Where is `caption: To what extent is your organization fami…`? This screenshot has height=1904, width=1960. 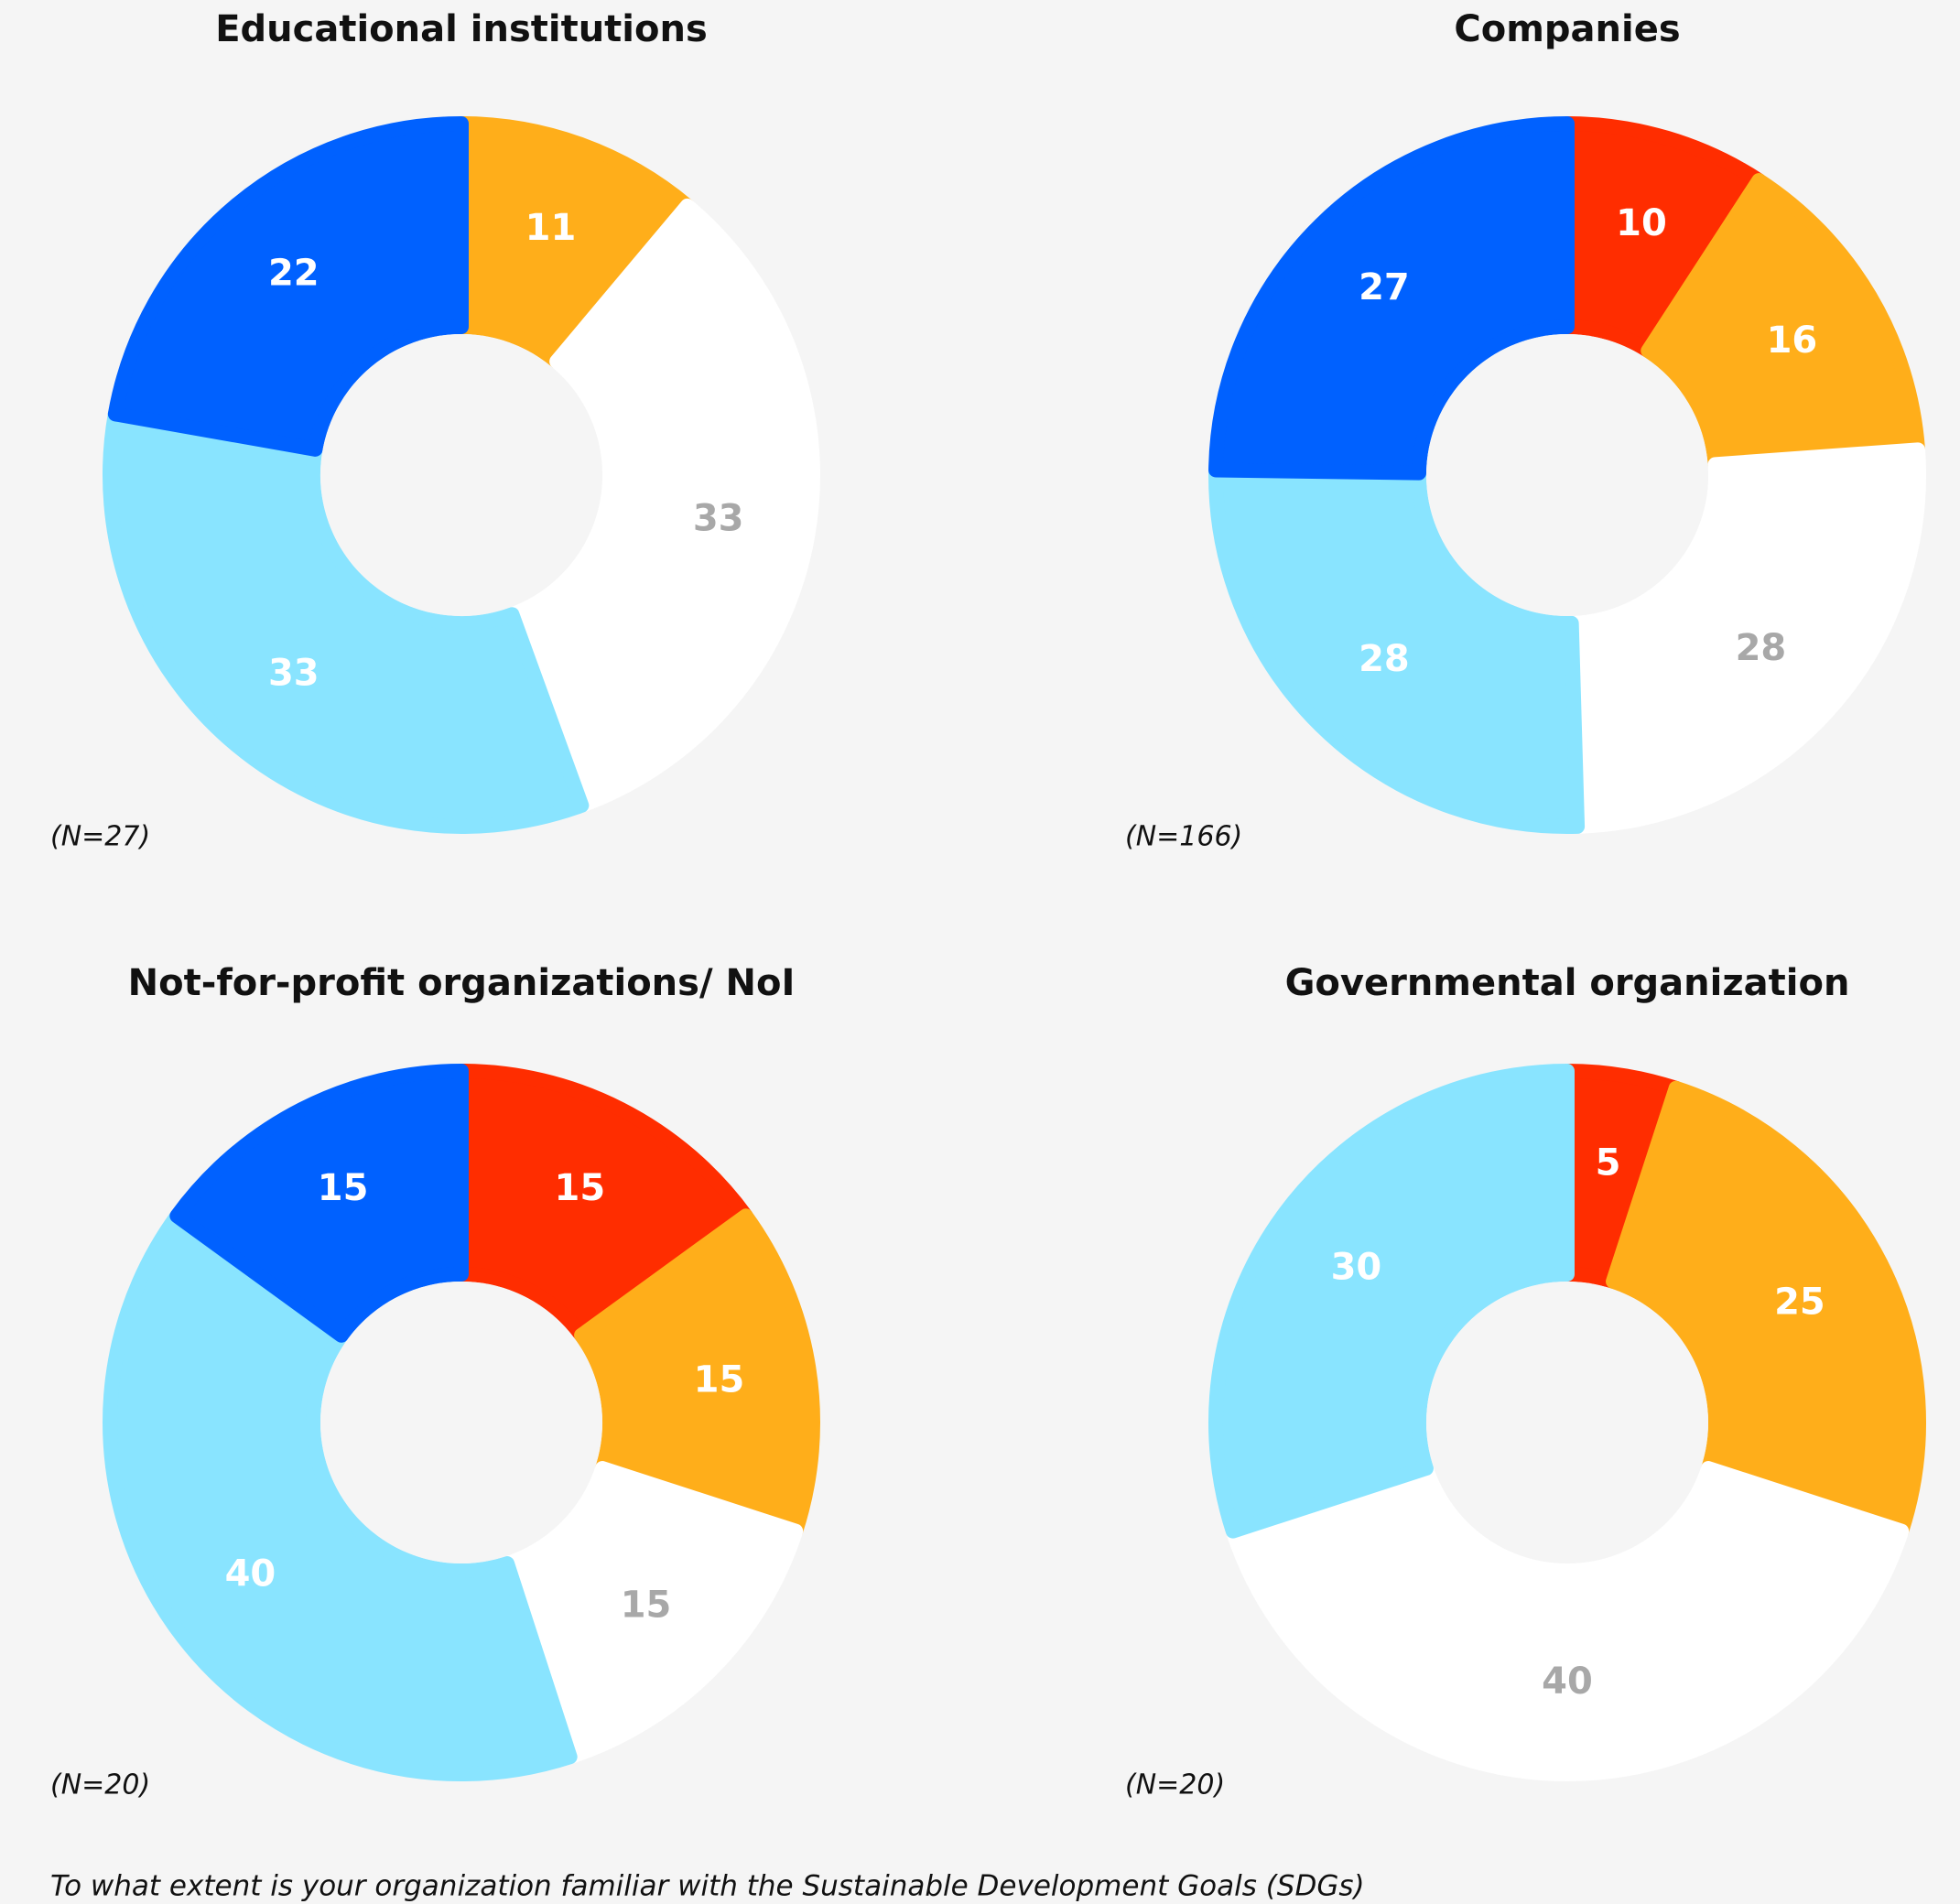 caption: To what extent is your organization fami… is located at coordinates (707, 1886).